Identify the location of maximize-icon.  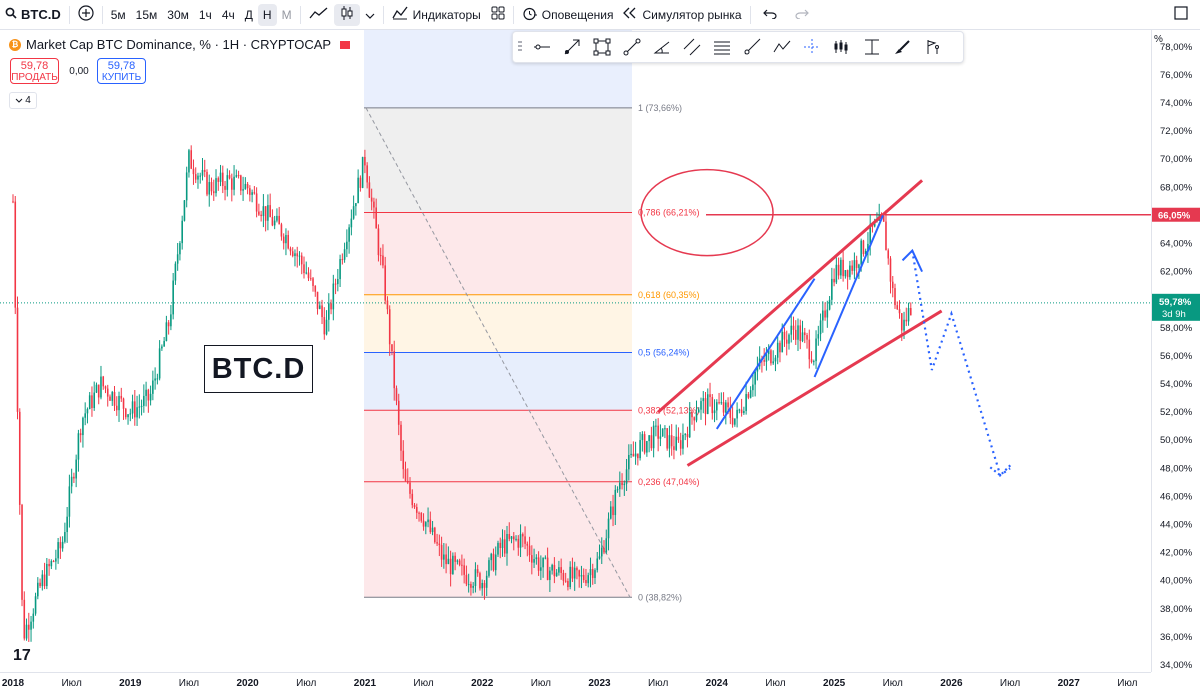
(1181, 14).